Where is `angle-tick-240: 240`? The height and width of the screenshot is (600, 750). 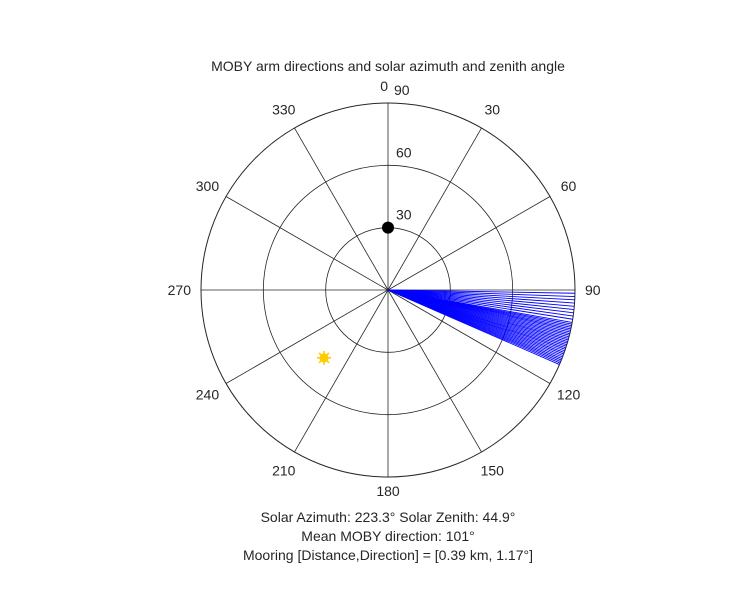
angle-tick-240: 240 is located at coordinates (208, 394).